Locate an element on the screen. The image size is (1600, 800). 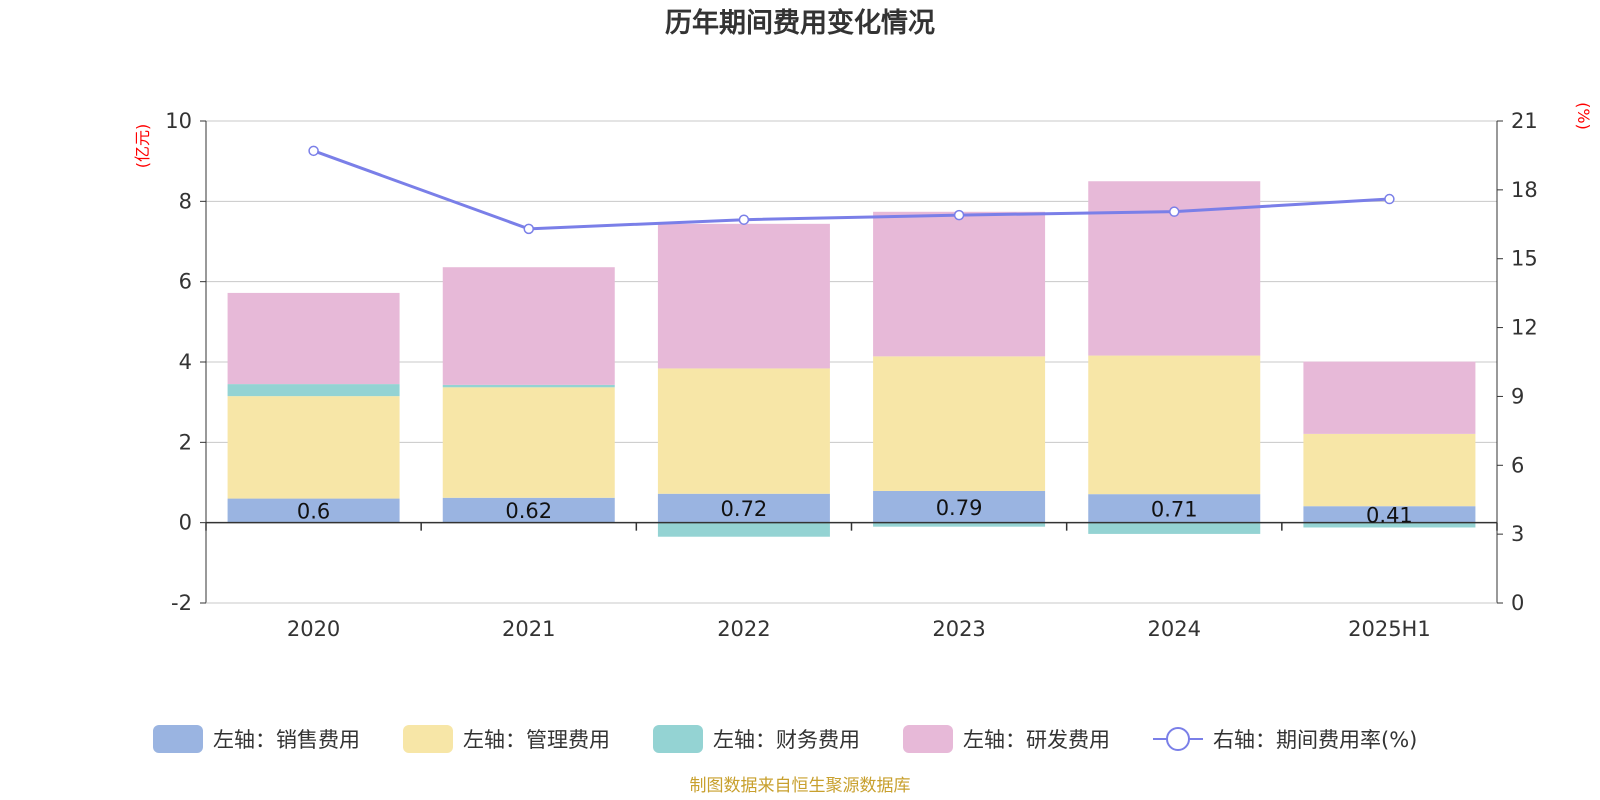
bar-finance-2025H1 is located at coordinates (1389, 525).